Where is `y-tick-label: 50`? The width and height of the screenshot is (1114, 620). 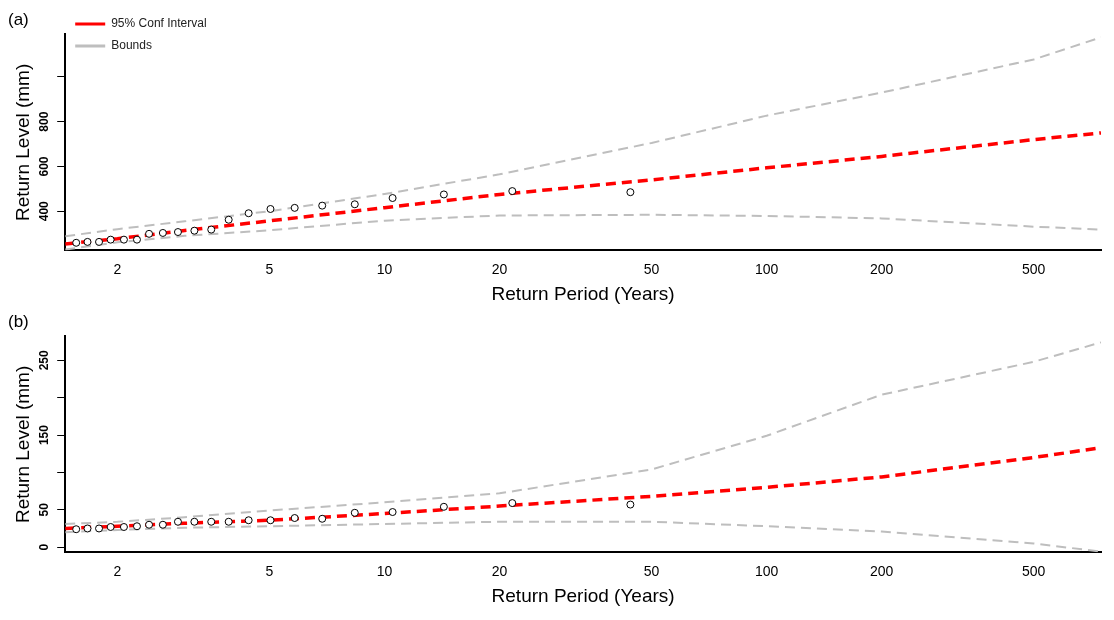
y-tick-label: 50 is located at coordinates (43, 509).